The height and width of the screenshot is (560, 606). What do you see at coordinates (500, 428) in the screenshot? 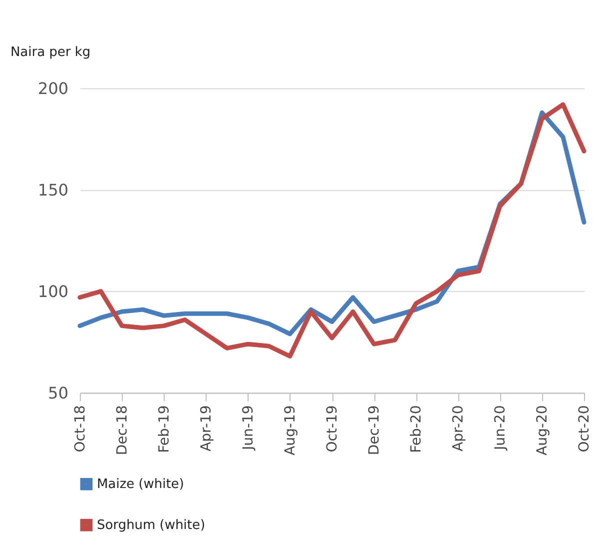
I see `x-tick-label: Jun-20` at bounding box center [500, 428].